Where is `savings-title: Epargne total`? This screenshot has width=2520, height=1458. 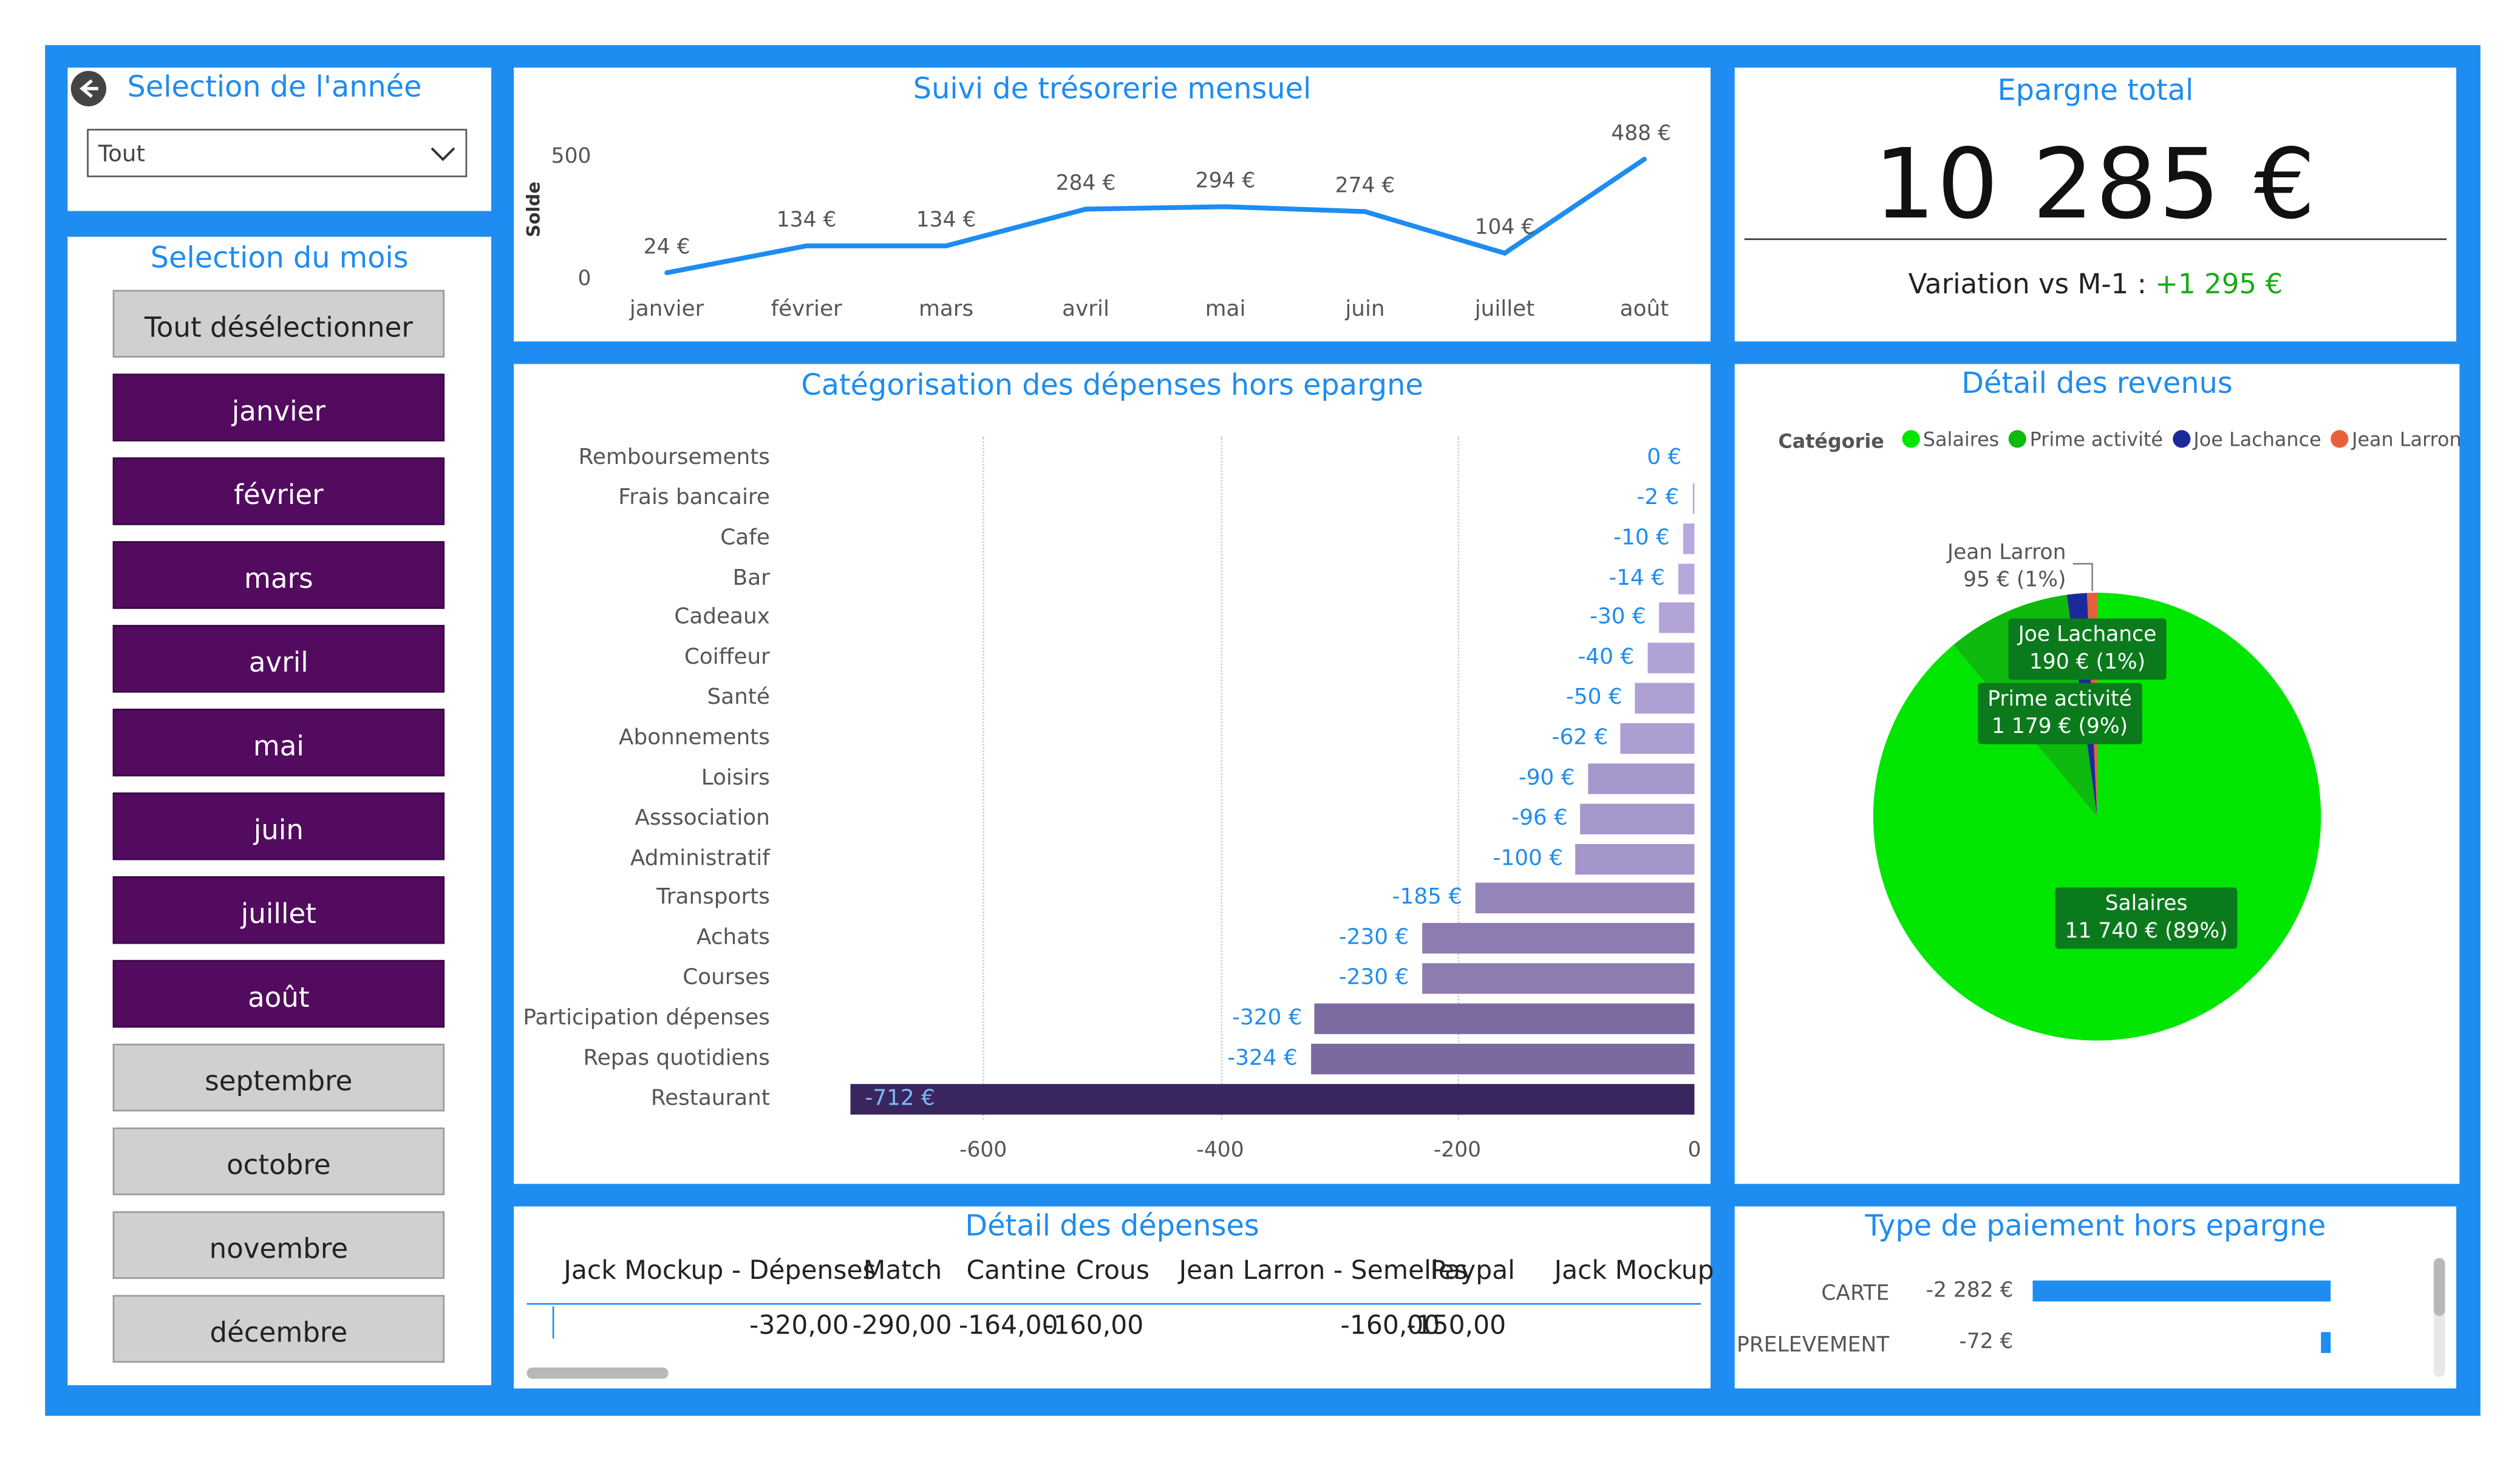
savings-title: Epargne total is located at coordinates (2095, 91).